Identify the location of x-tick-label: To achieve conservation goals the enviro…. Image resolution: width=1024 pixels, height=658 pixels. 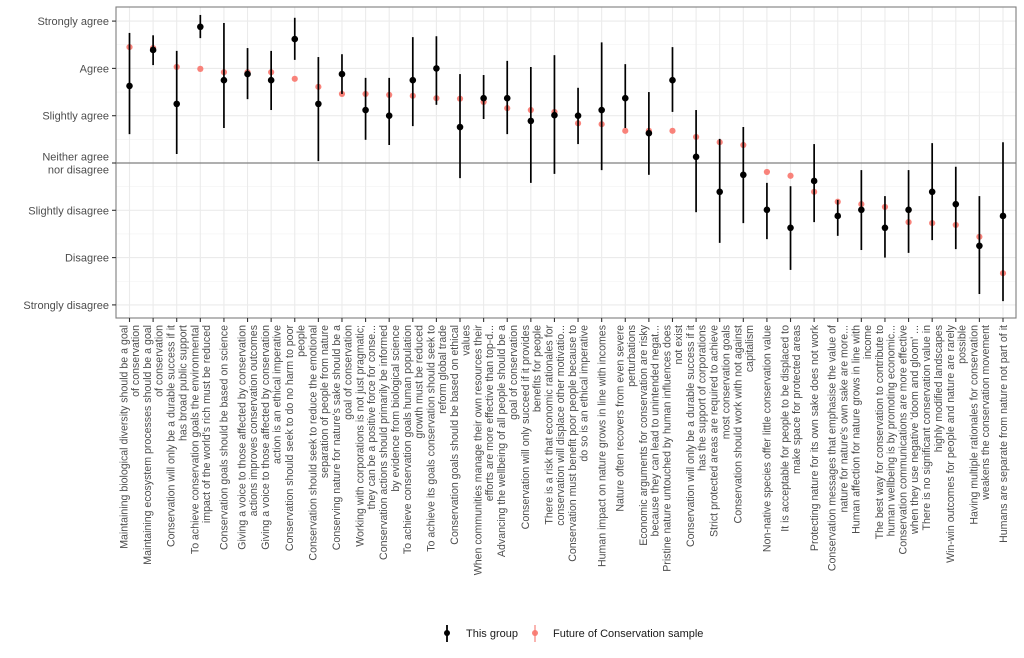
(201, 439).